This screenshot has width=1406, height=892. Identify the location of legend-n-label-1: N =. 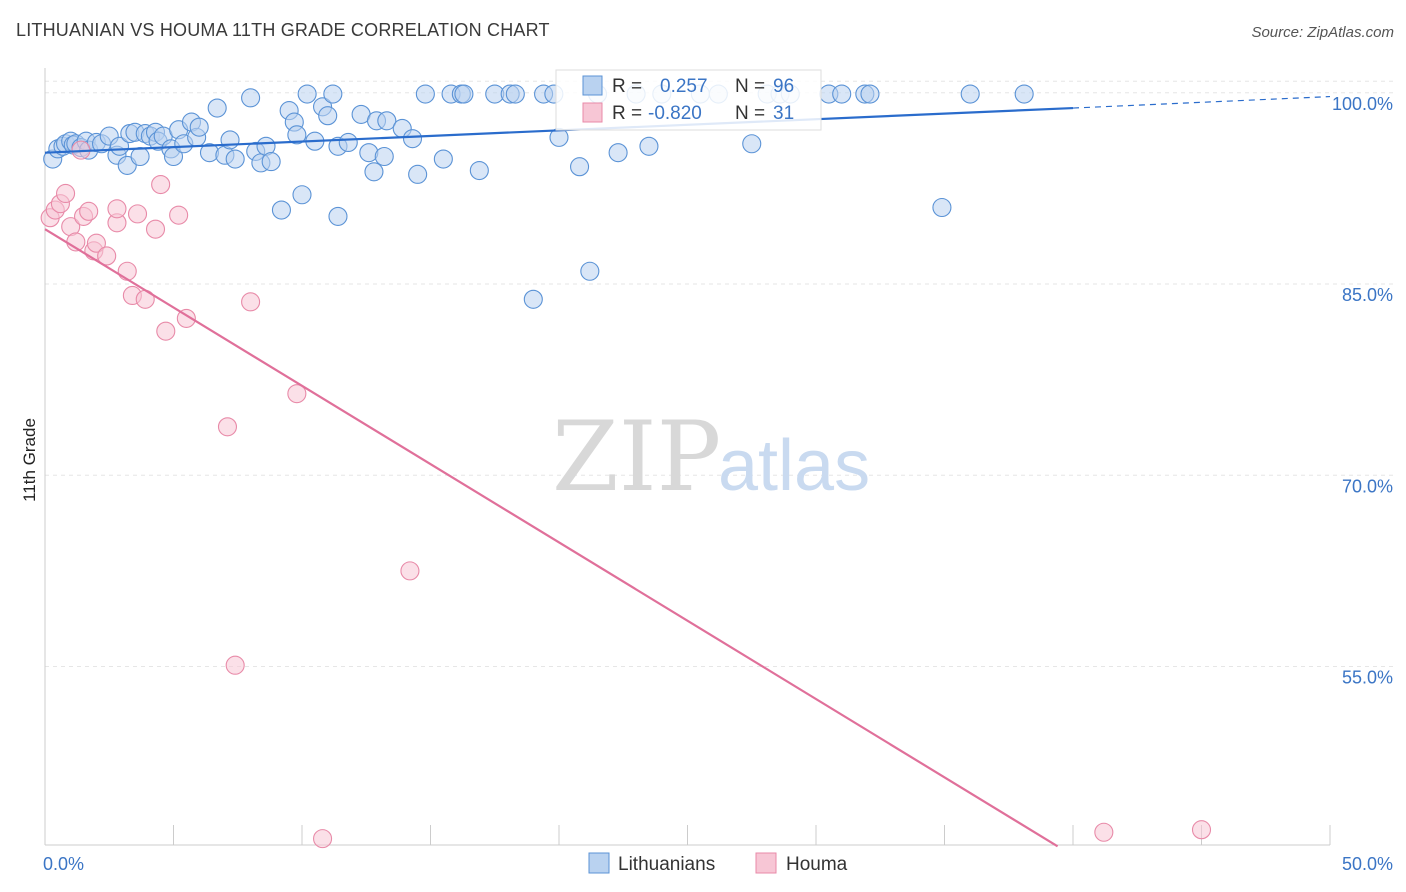
(750, 86).